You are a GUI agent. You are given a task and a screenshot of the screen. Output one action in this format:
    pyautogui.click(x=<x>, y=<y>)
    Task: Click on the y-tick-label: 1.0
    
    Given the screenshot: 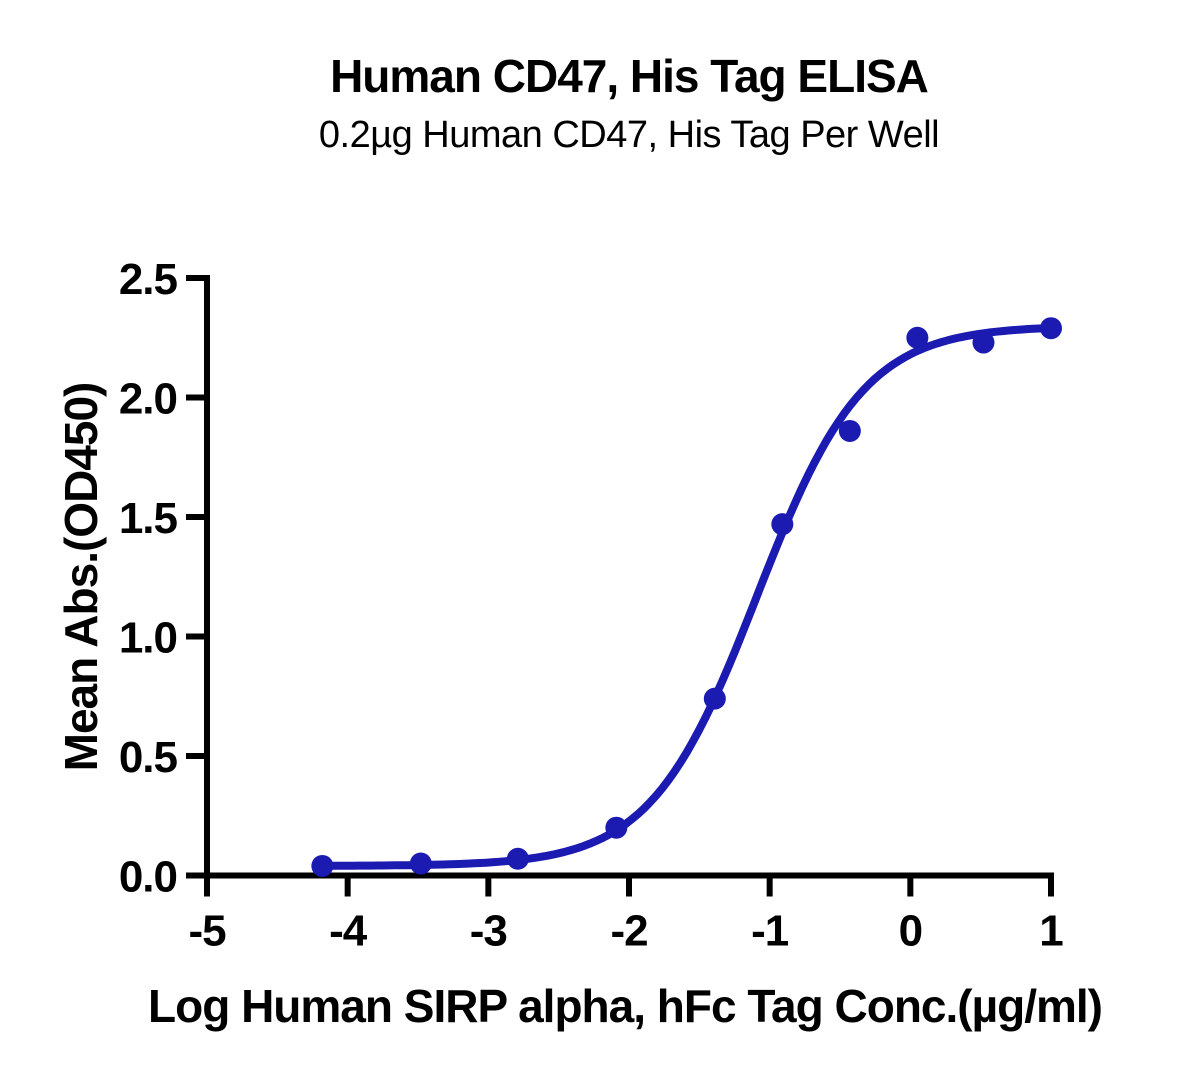 What is the action you would take?
    pyautogui.click(x=148, y=638)
    